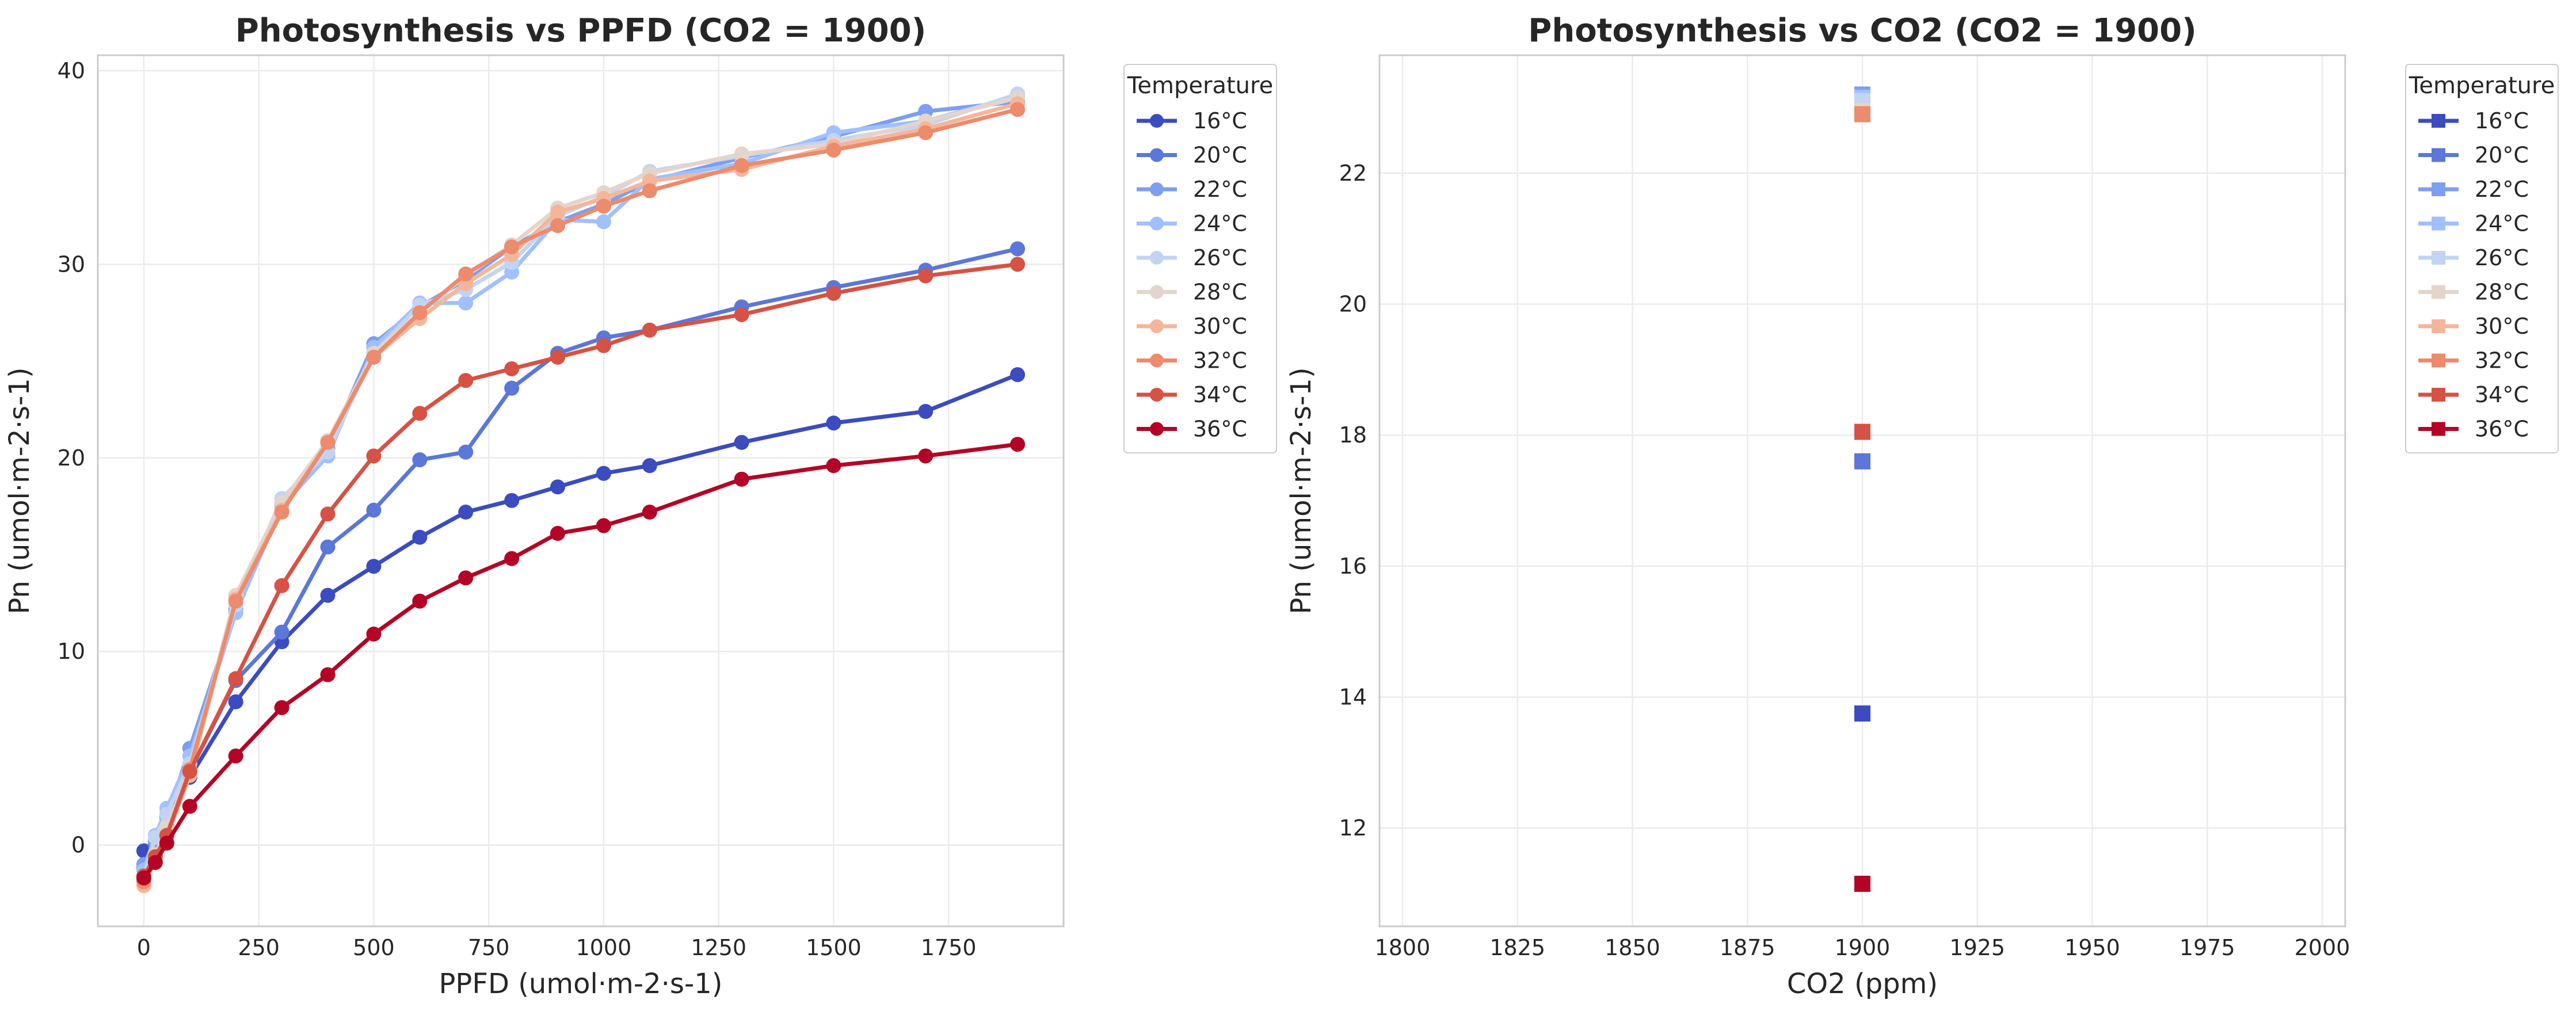 The height and width of the screenshot is (1019, 2576). Describe the element at coordinates (1353, 828) in the screenshot. I see `co2-chart-y-tick-label: 12` at that location.